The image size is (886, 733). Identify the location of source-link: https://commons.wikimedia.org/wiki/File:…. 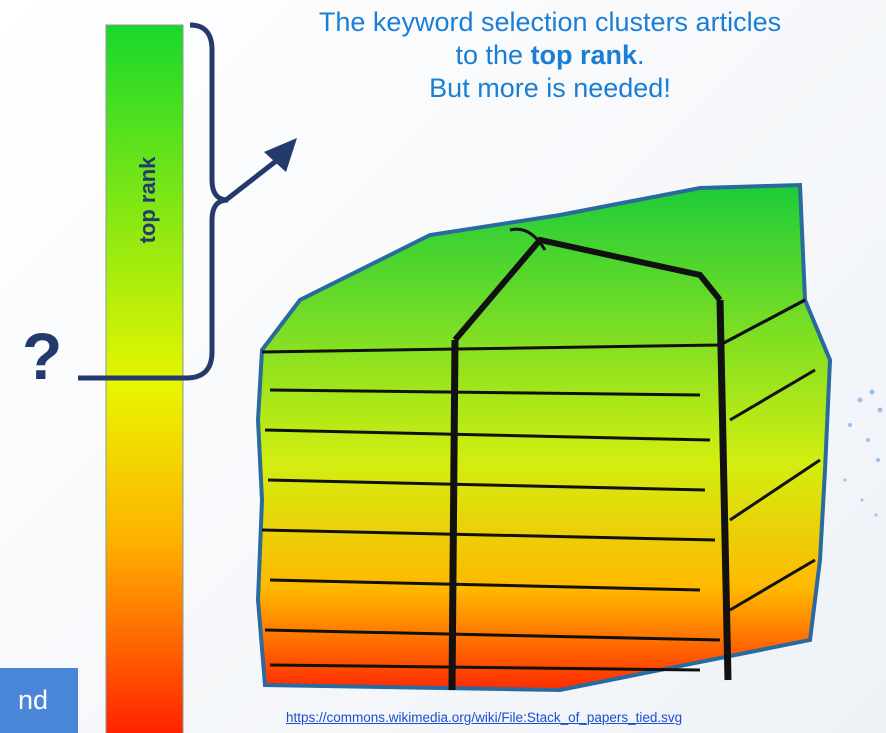
(484, 717).